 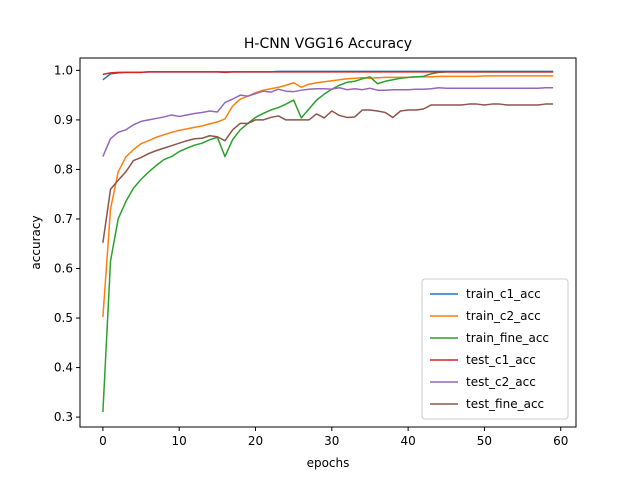 I want to click on y-tick-label: 1.0, so click(x=63, y=70).